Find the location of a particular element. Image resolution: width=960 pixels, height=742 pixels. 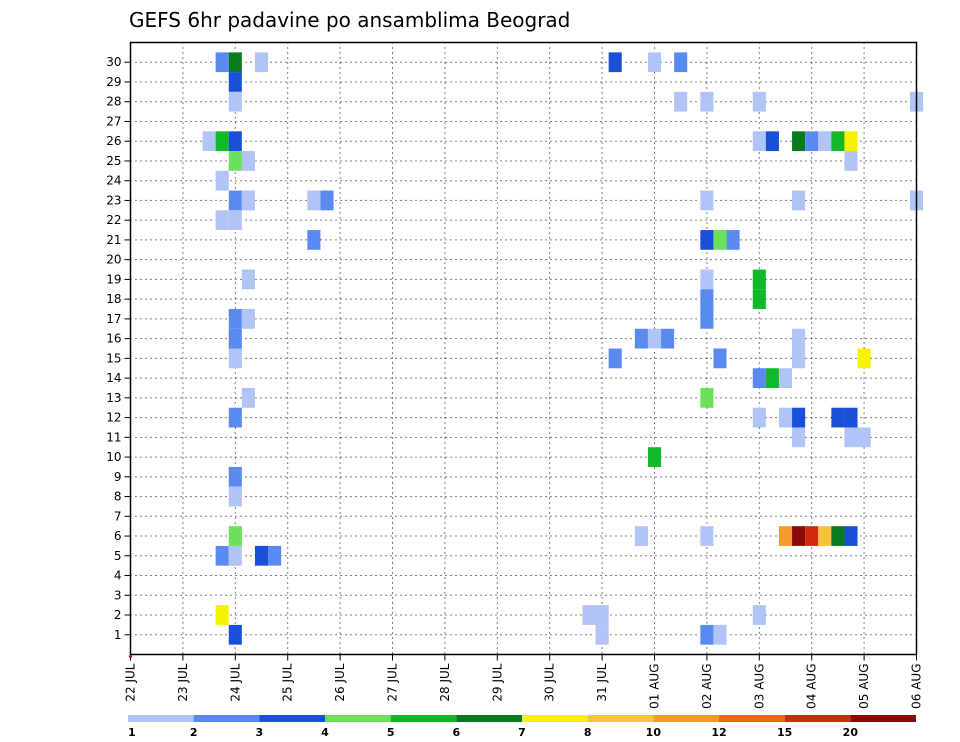

origin-marker is located at coordinates (130, 656).